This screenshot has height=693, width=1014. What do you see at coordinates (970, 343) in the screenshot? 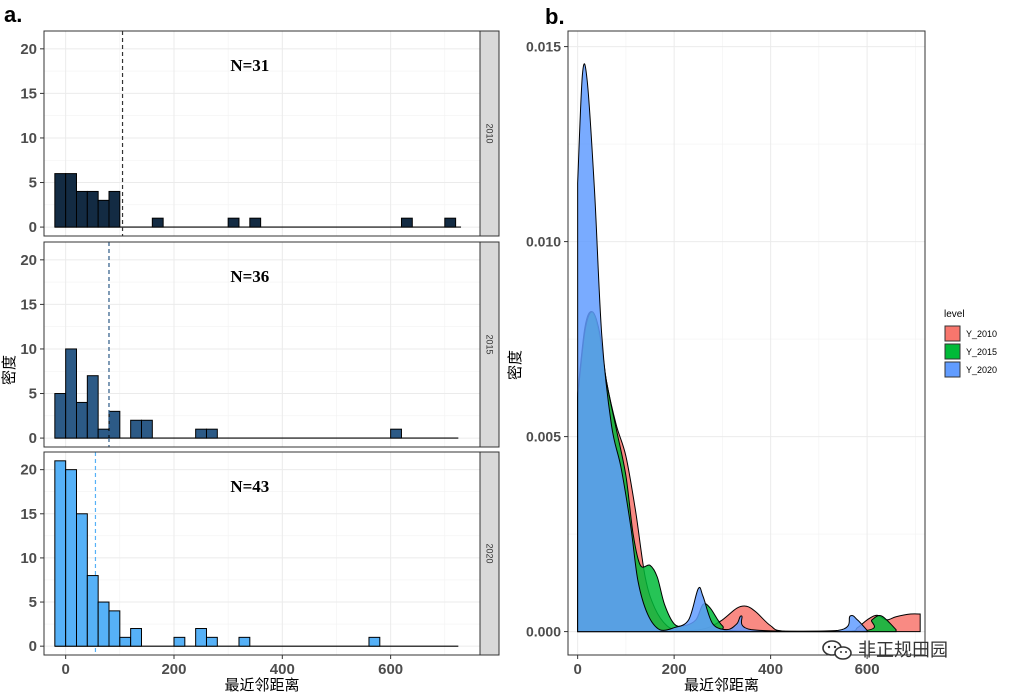
I see `legend: level Y_2010 Y_2015 Y_2020` at bounding box center [970, 343].